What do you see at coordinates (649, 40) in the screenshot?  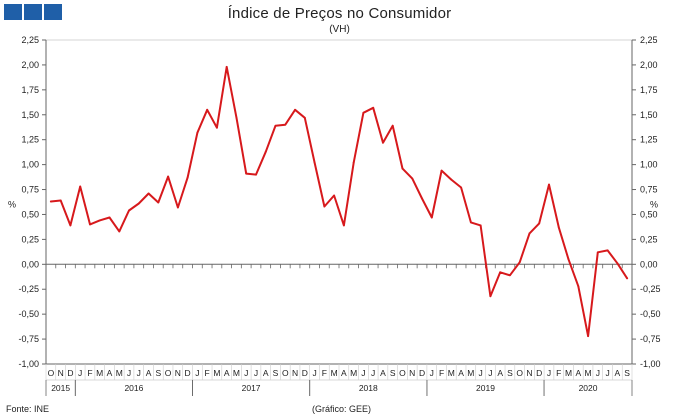 I see `y-tick-label-right: 2,25` at bounding box center [649, 40].